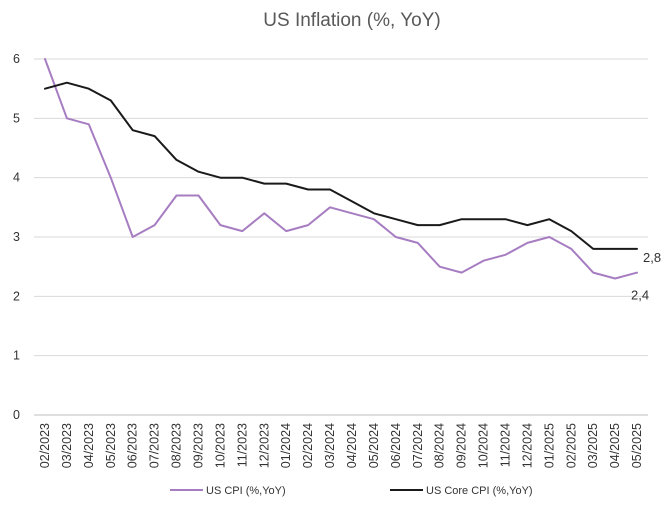 The height and width of the screenshot is (516, 669). I want to click on chart-title: US Inflation (%, YoY), so click(351, 20).